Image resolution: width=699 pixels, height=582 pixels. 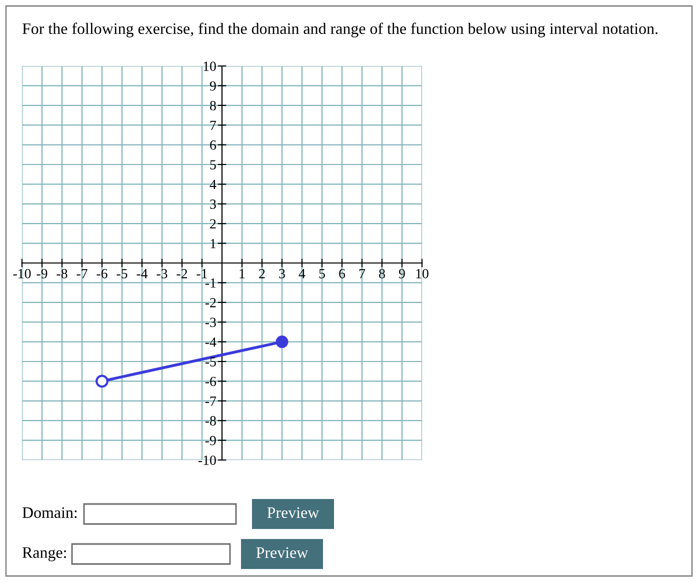 I want to click on text: Domain:, so click(x=49, y=512).